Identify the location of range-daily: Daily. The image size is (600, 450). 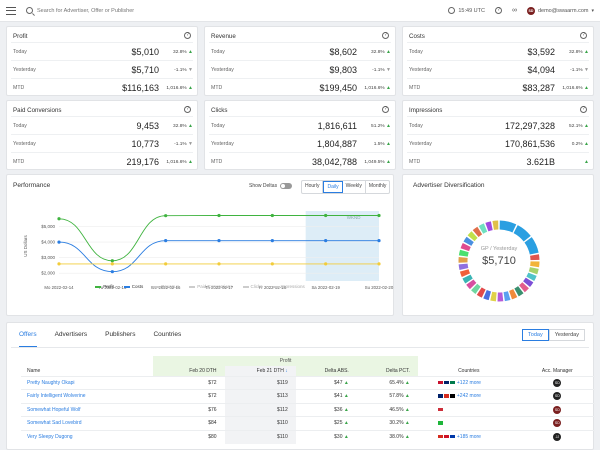
(333, 187).